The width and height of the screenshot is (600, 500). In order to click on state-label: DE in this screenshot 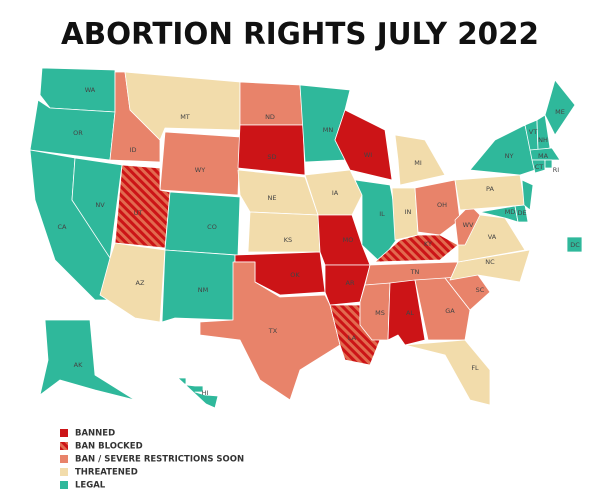, I will do `click(521, 213)`.